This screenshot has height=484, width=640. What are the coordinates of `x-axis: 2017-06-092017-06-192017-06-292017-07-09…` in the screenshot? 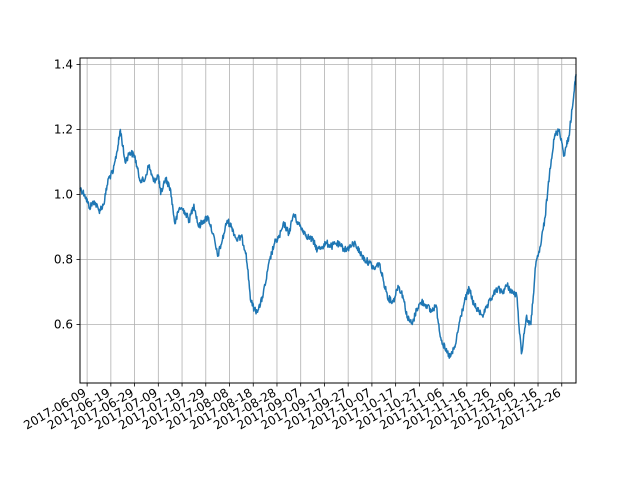 It's located at (292, 407).